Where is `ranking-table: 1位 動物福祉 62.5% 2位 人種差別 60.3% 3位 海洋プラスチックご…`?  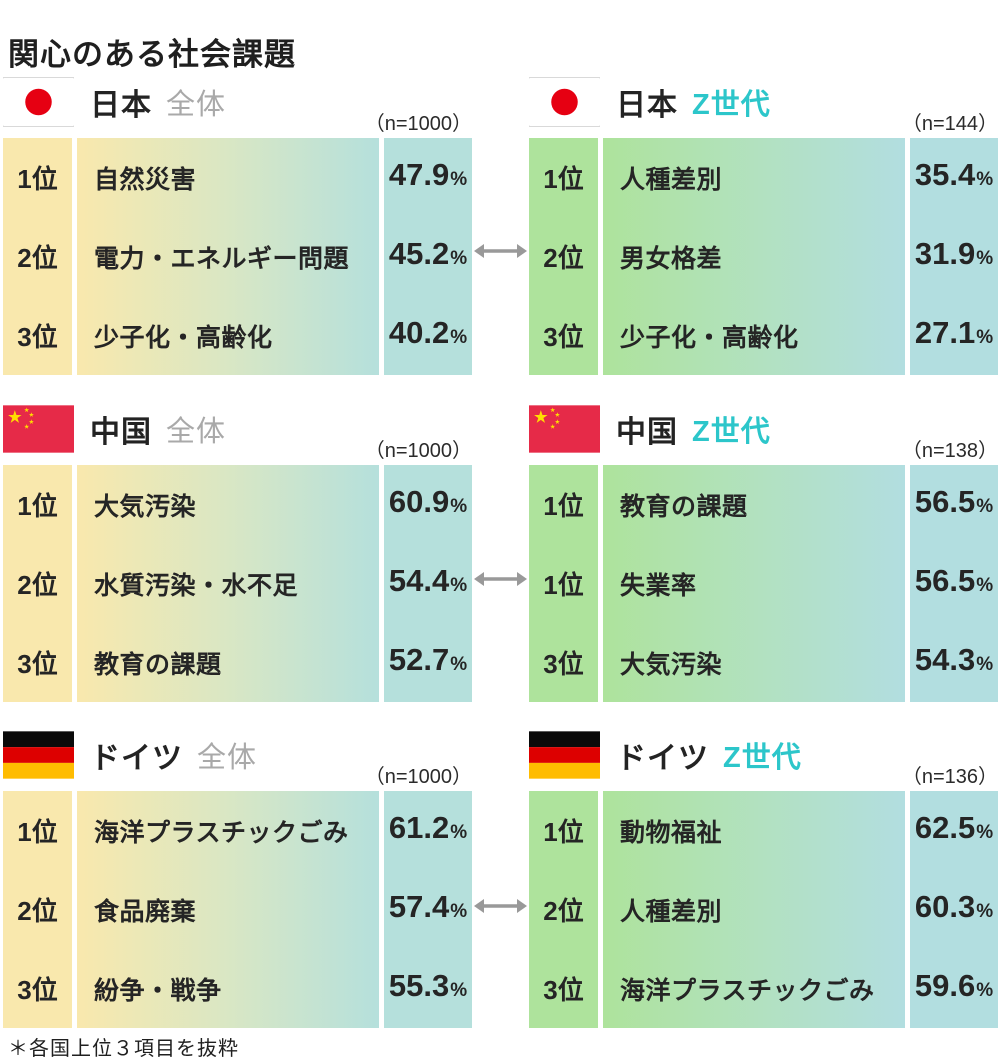 ranking-table: 1位 動物福祉 62.5% 2位 人種差別 60.3% 3位 海洋プラスチックご… is located at coordinates (763, 909).